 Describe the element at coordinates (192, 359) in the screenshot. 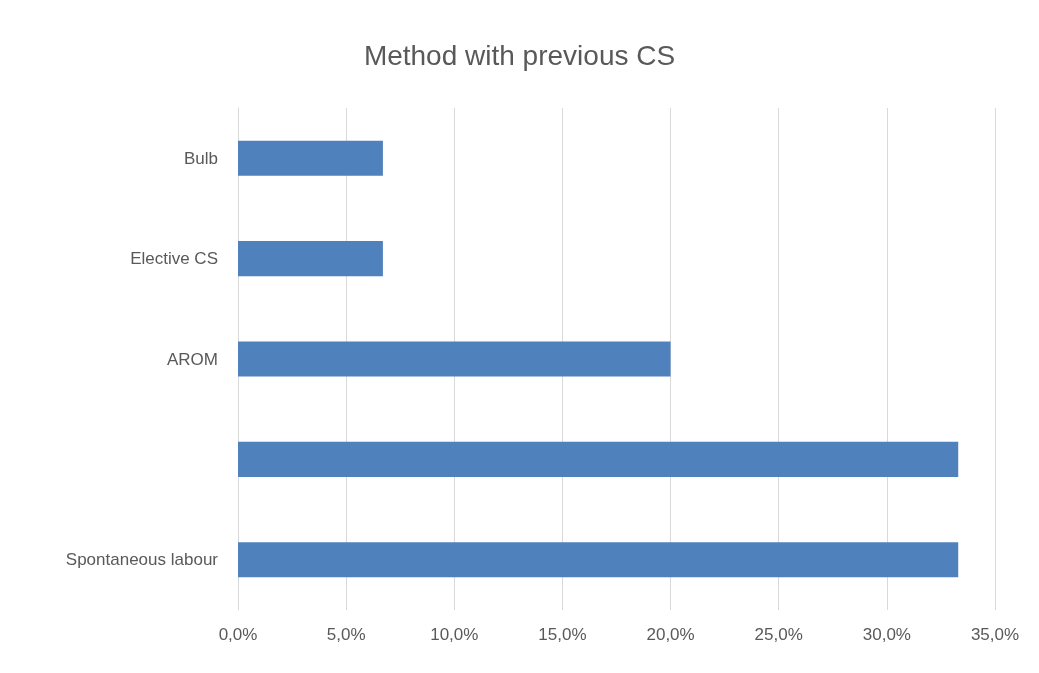

I see `y-tick-label: AROM` at that location.